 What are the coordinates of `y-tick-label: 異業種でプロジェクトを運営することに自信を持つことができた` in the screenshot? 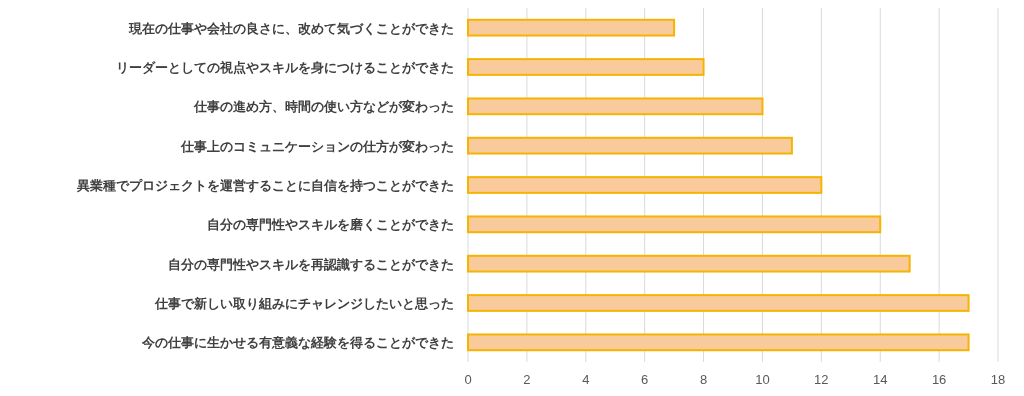 It's located at (265, 185).